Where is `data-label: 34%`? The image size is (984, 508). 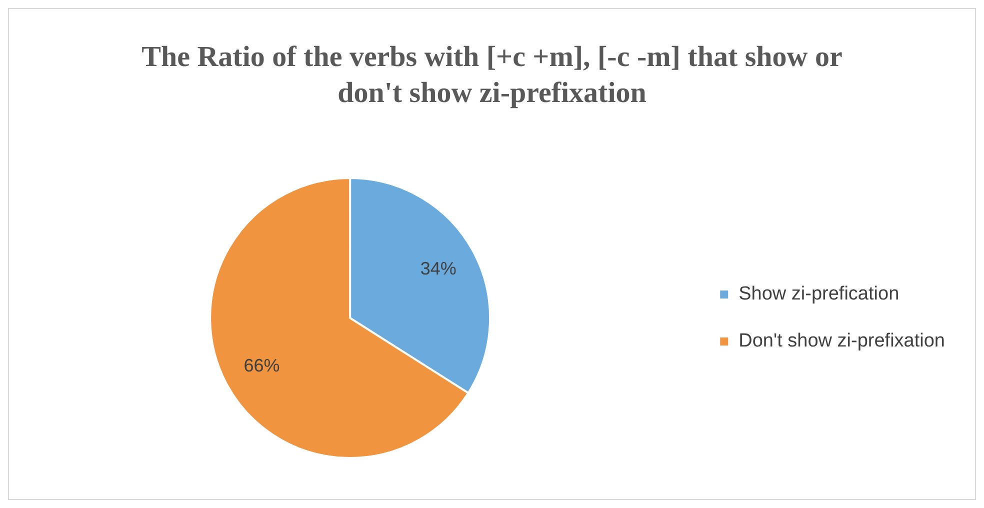
data-label: 34% is located at coordinates (438, 268).